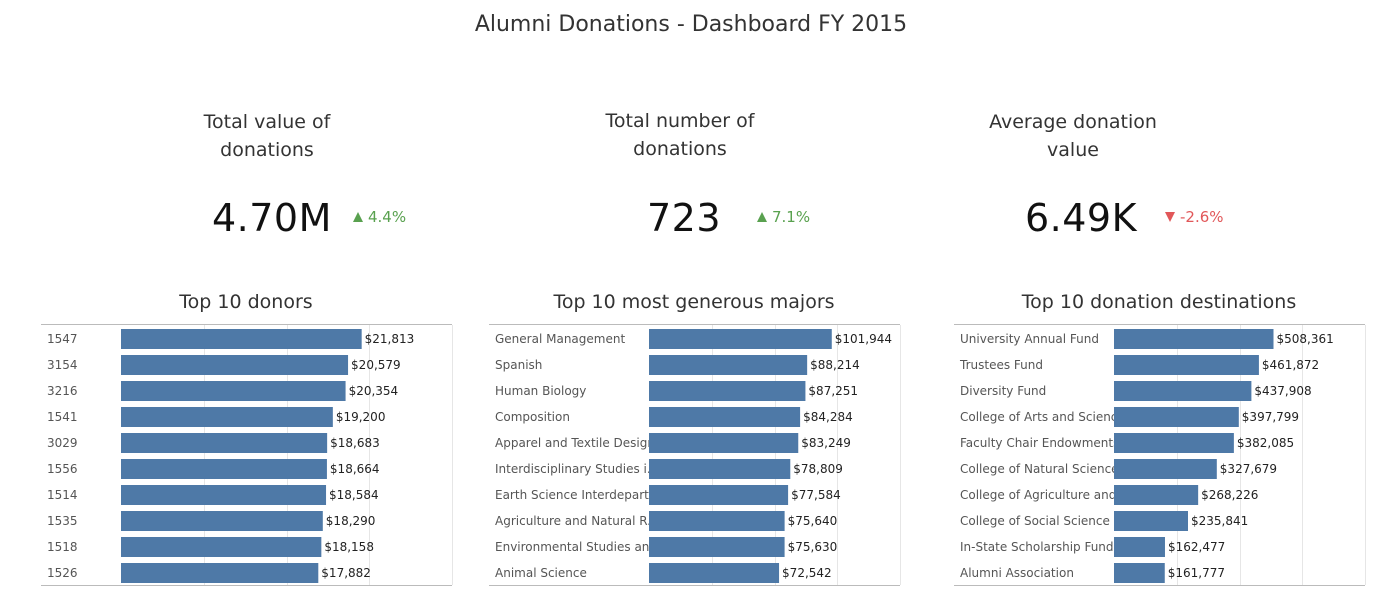  What do you see at coordinates (1265, 443) in the screenshot?
I see `data-label: $382,085` at bounding box center [1265, 443].